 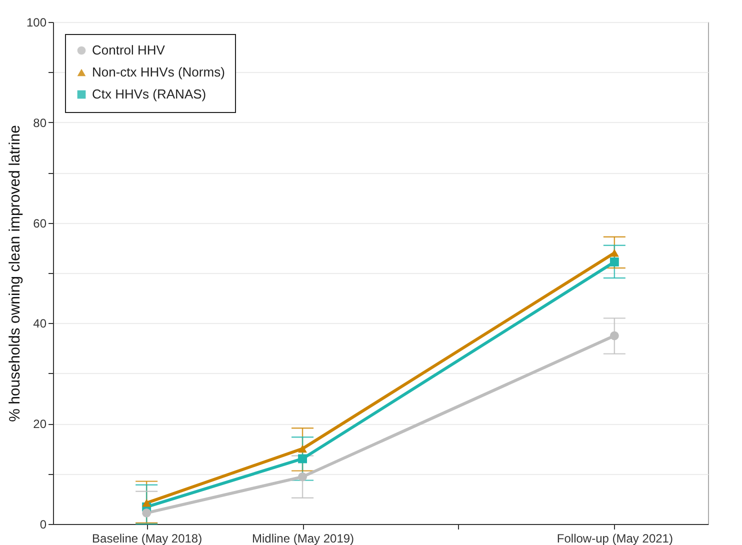 What do you see at coordinates (40, 223) in the screenshot?
I see `y-tick-label: 60` at bounding box center [40, 223].